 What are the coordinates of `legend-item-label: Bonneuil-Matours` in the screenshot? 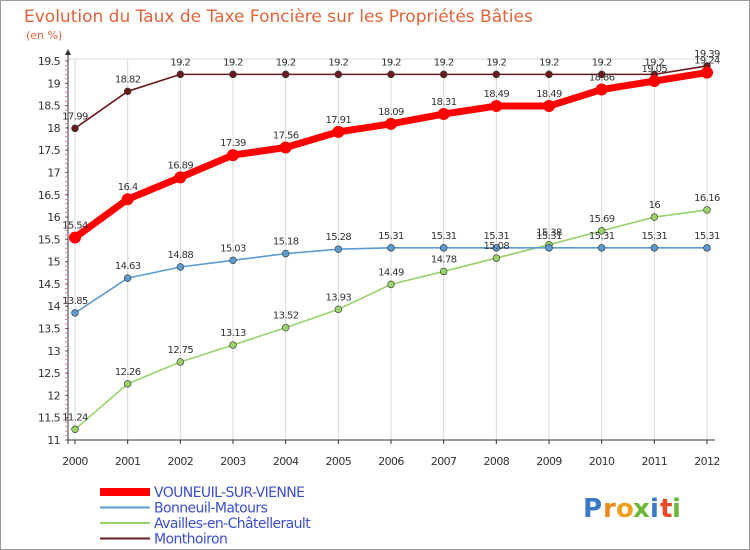 It's located at (211, 509).